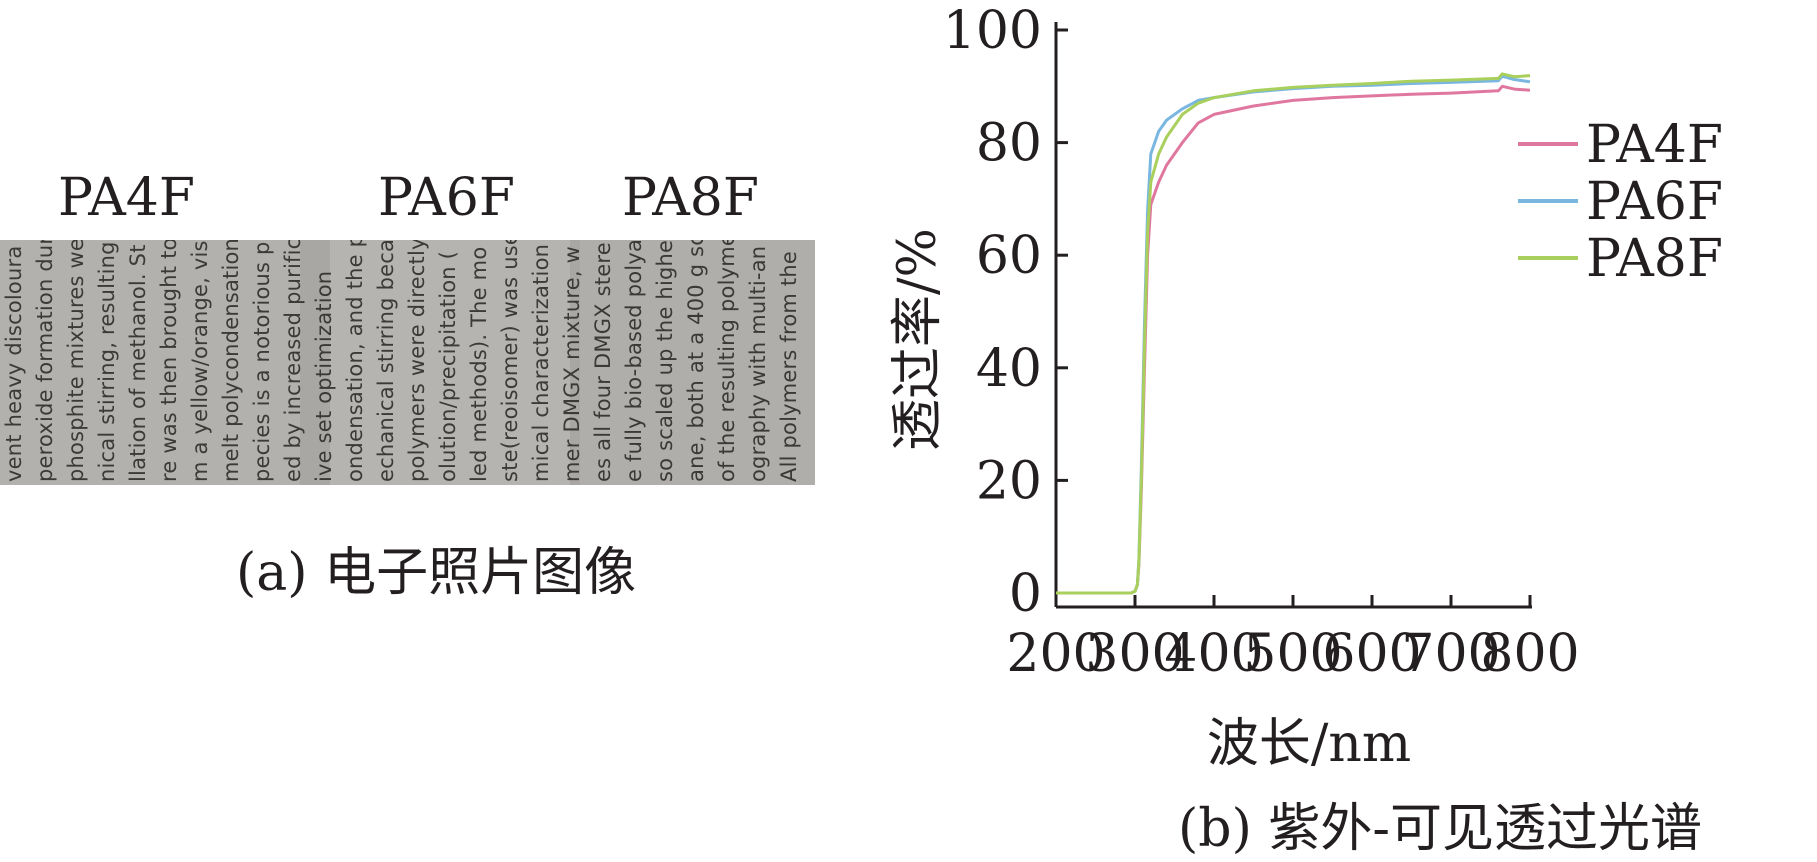 The image size is (1817, 862). What do you see at coordinates (436, 573) in the screenshot?
I see `caption-a: (a) 电子照片图像` at bounding box center [436, 573].